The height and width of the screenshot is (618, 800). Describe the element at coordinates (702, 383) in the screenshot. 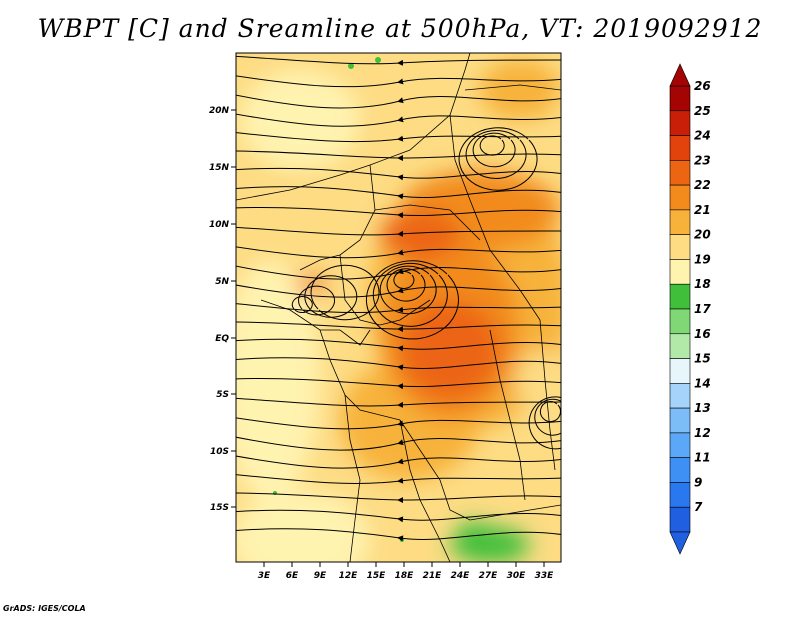

I see `colorbar-label: 14` at that location.